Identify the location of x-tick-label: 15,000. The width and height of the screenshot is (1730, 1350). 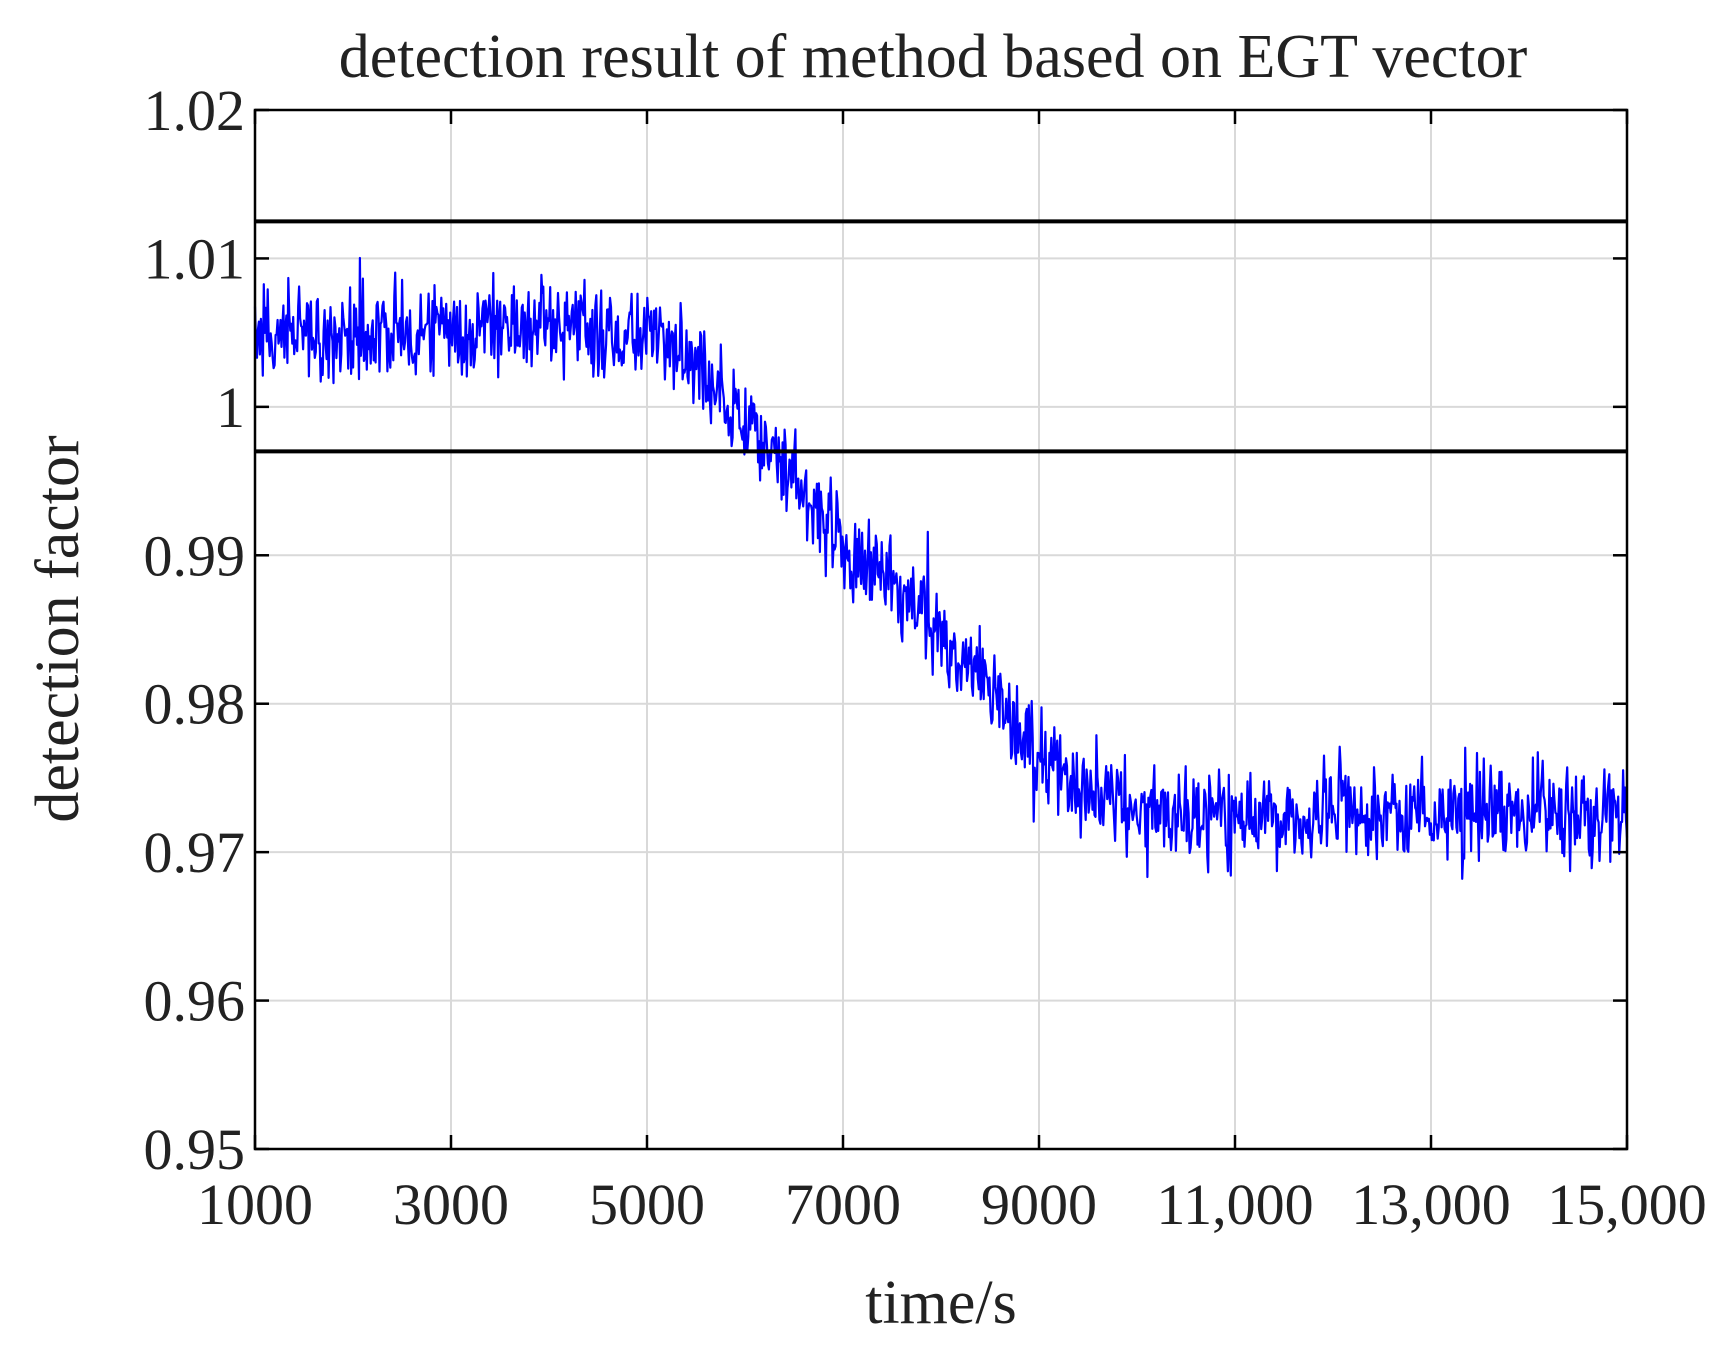
(1627, 1204).